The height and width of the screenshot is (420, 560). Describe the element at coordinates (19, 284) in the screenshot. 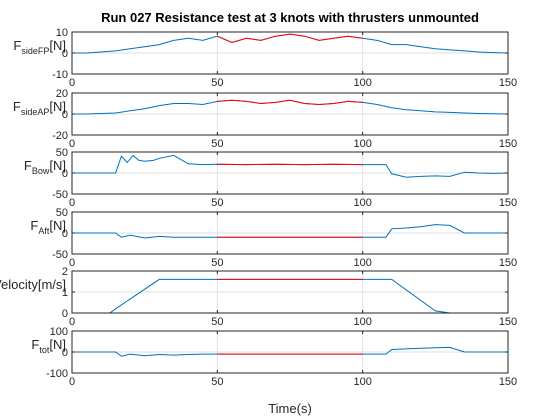

I see `y-label-main: Vessel Velocity` at that location.